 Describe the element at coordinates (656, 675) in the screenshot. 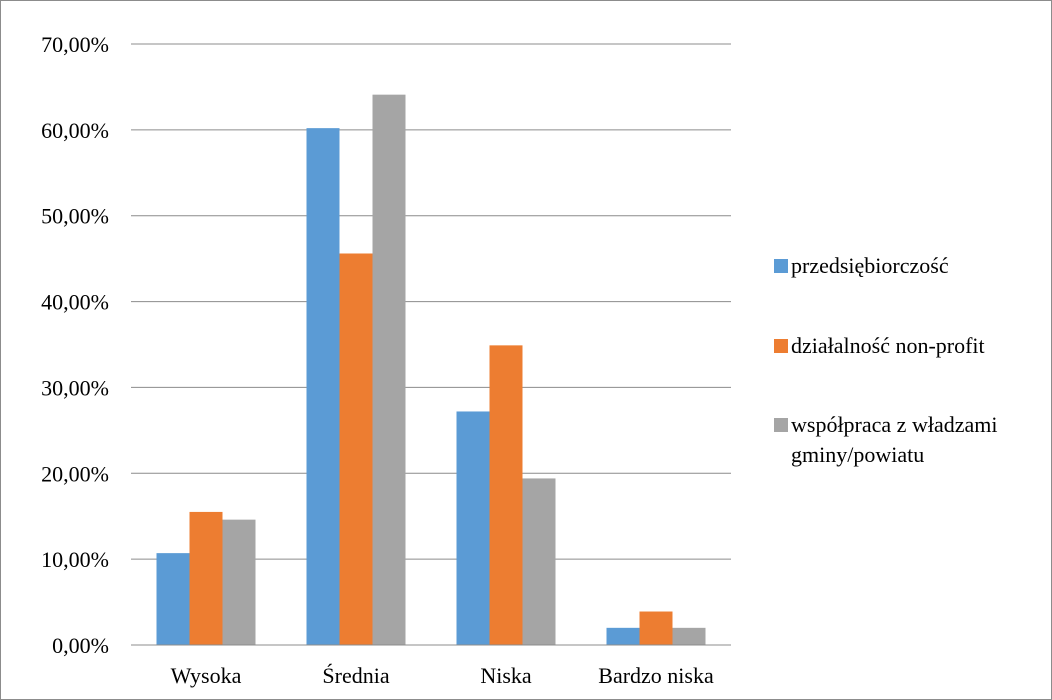

I see `x-category-label: Bardzo niska` at that location.